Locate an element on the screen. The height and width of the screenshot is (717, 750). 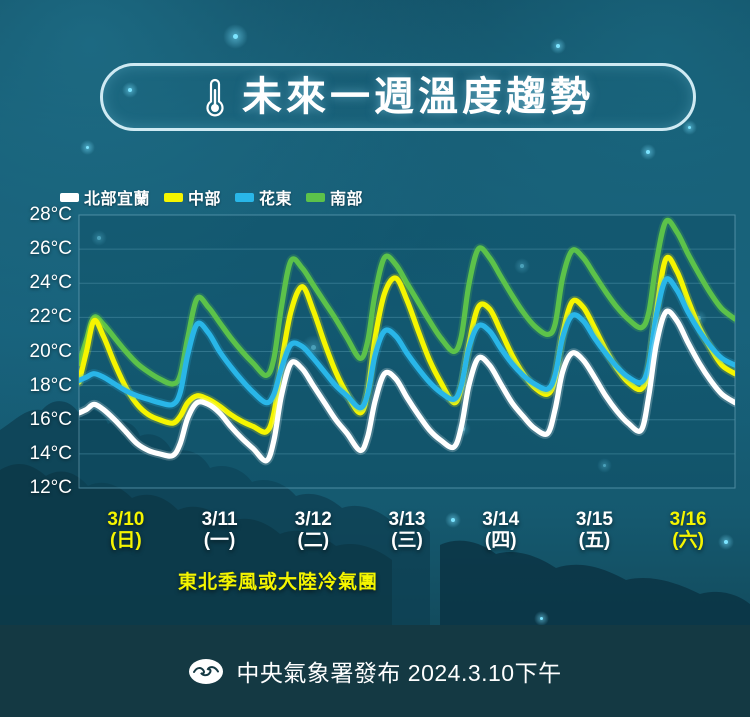
legend-label: 南部 is located at coordinates (347, 199).